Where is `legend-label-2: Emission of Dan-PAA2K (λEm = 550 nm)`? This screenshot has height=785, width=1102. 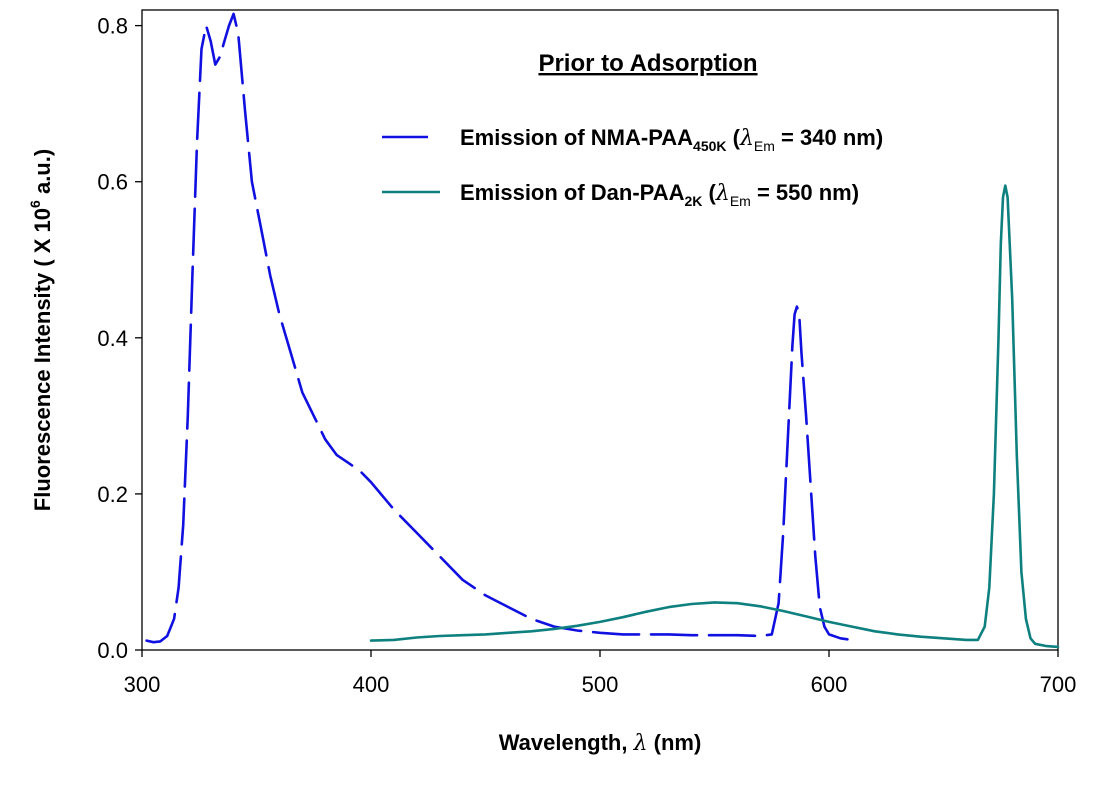
legend-label-2: Emission of Dan-PAA2K (λEm = 550 nm) is located at coordinates (659, 194).